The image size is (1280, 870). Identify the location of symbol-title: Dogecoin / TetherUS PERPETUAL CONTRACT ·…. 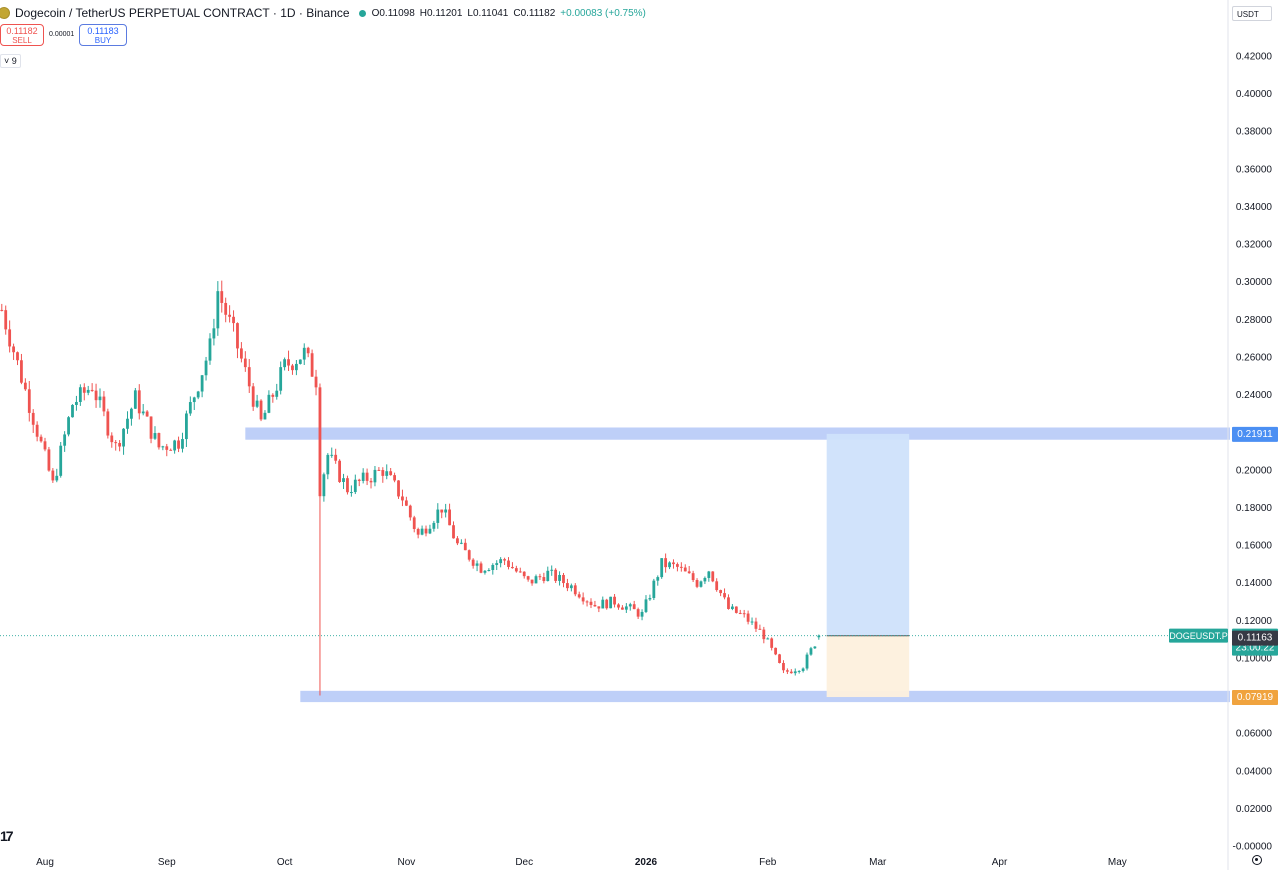
(182, 13).